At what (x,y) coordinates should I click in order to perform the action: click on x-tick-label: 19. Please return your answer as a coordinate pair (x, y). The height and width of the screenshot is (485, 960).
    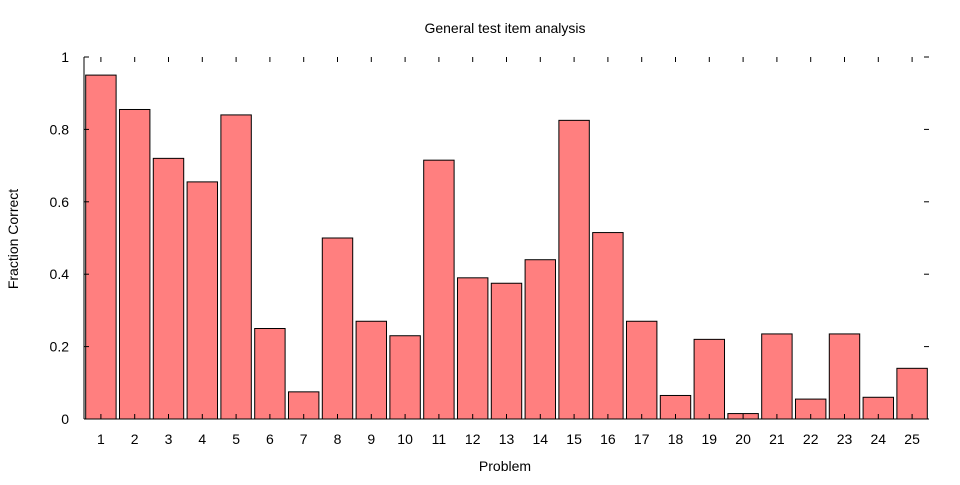
    Looking at the image, I should click on (710, 439).